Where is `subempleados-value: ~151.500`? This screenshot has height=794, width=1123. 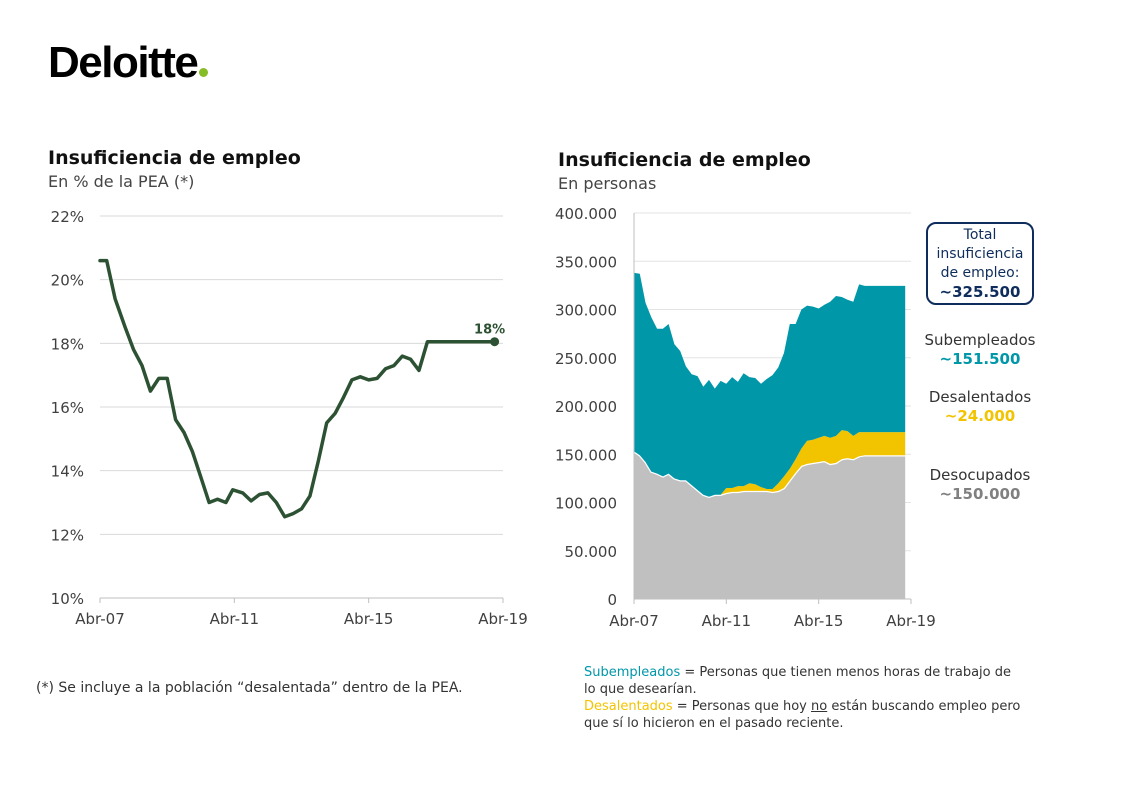
subempleados-value: ~151.500 is located at coordinates (980, 359).